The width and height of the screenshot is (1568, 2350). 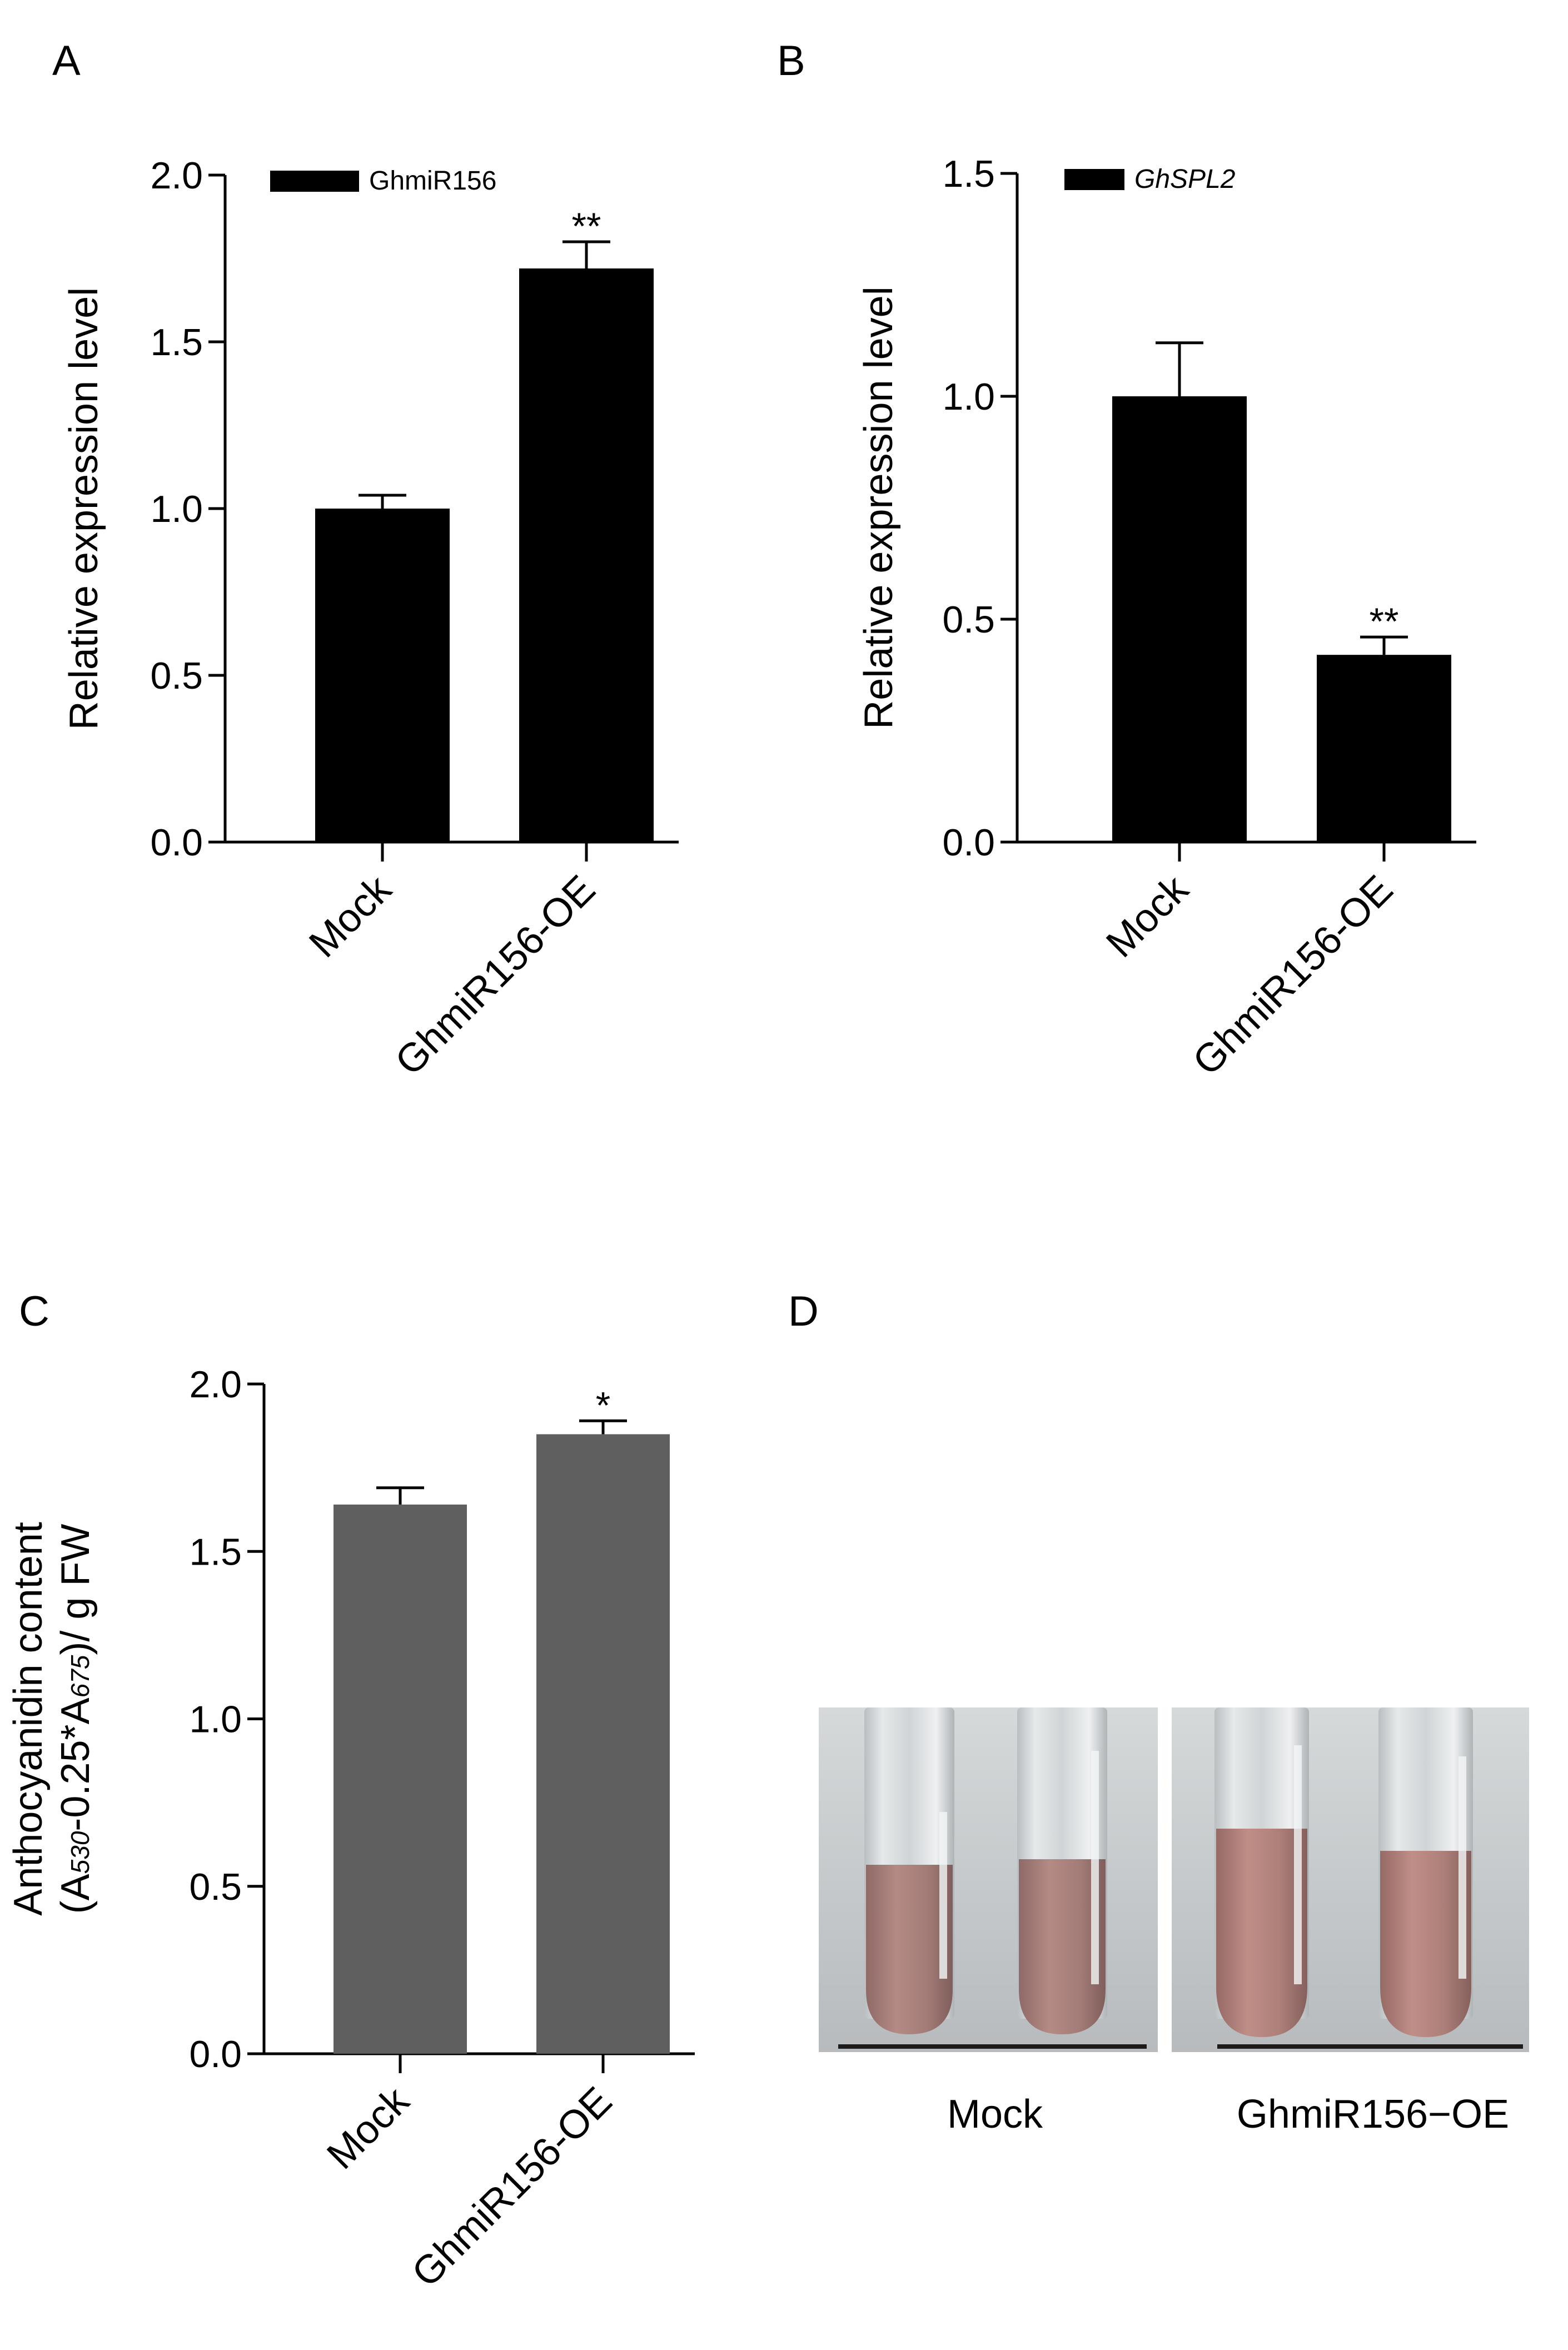 I want to click on panel-label-c: C, so click(x=34, y=1311).